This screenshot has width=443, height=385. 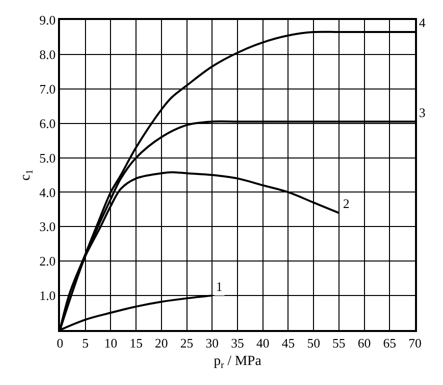 What do you see at coordinates (136, 342) in the screenshot?
I see `x-tick-label: 15` at bounding box center [136, 342].